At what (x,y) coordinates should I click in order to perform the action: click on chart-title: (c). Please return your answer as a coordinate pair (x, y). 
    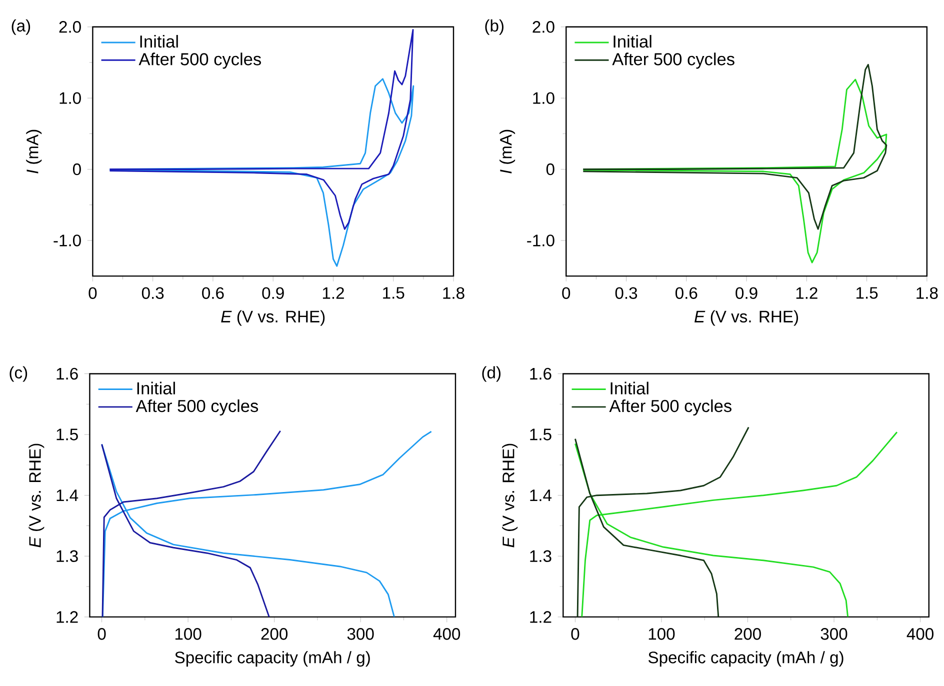
    Looking at the image, I should click on (19, 374).